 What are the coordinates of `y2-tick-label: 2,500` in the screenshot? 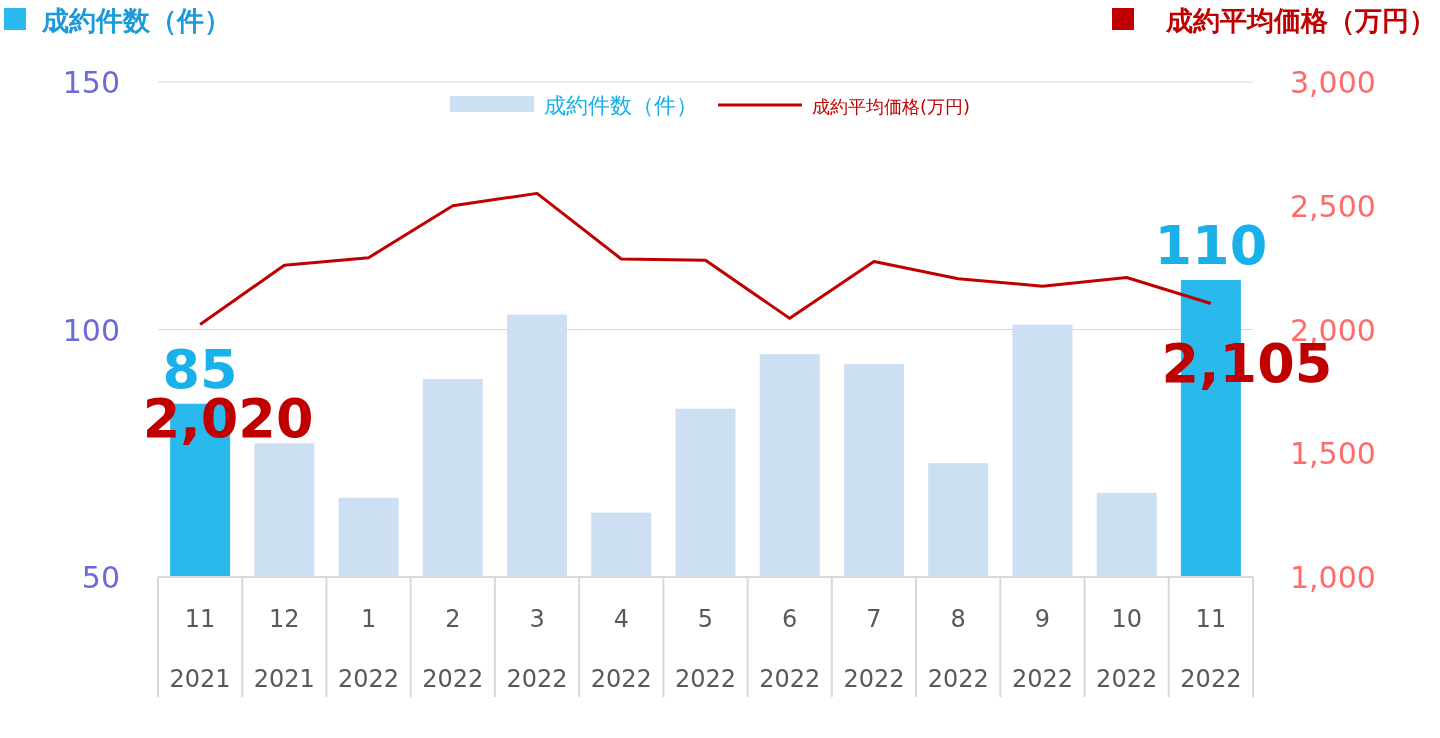 It's located at (1333, 206).